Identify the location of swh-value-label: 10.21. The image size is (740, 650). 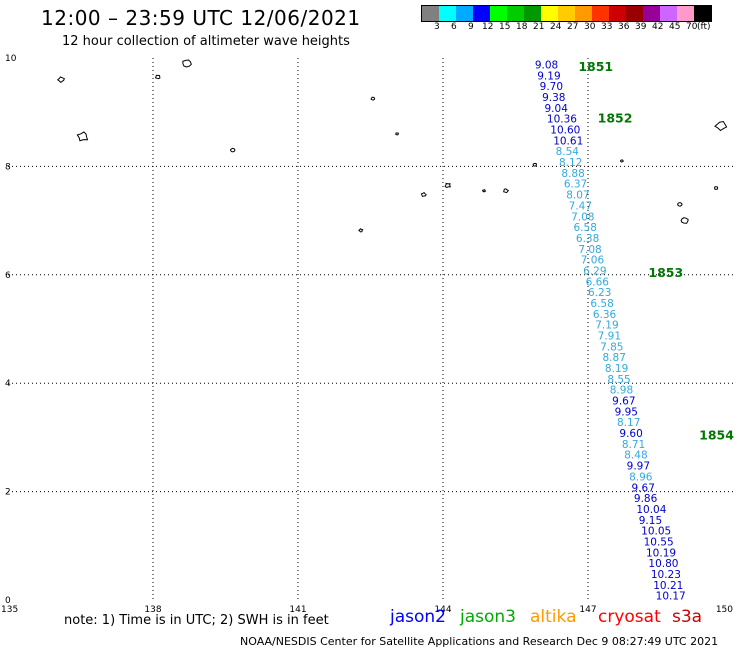
(668, 586).